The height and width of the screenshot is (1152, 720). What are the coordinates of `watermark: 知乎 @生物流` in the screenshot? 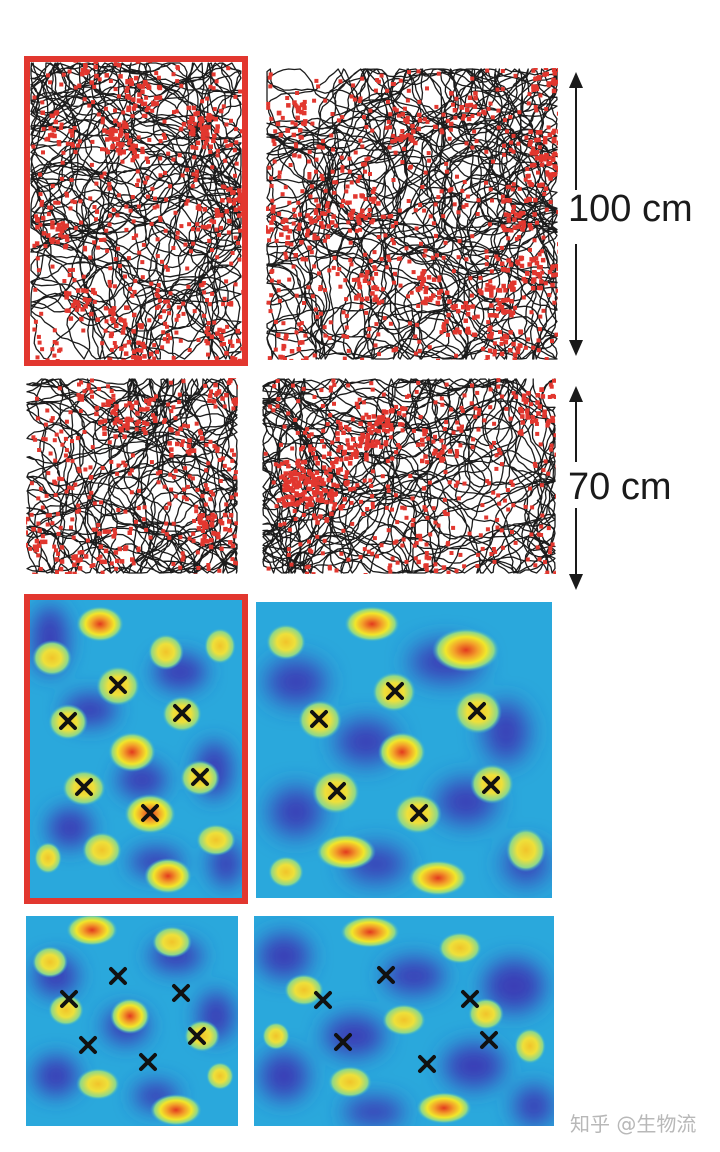 It's located at (633, 1124).